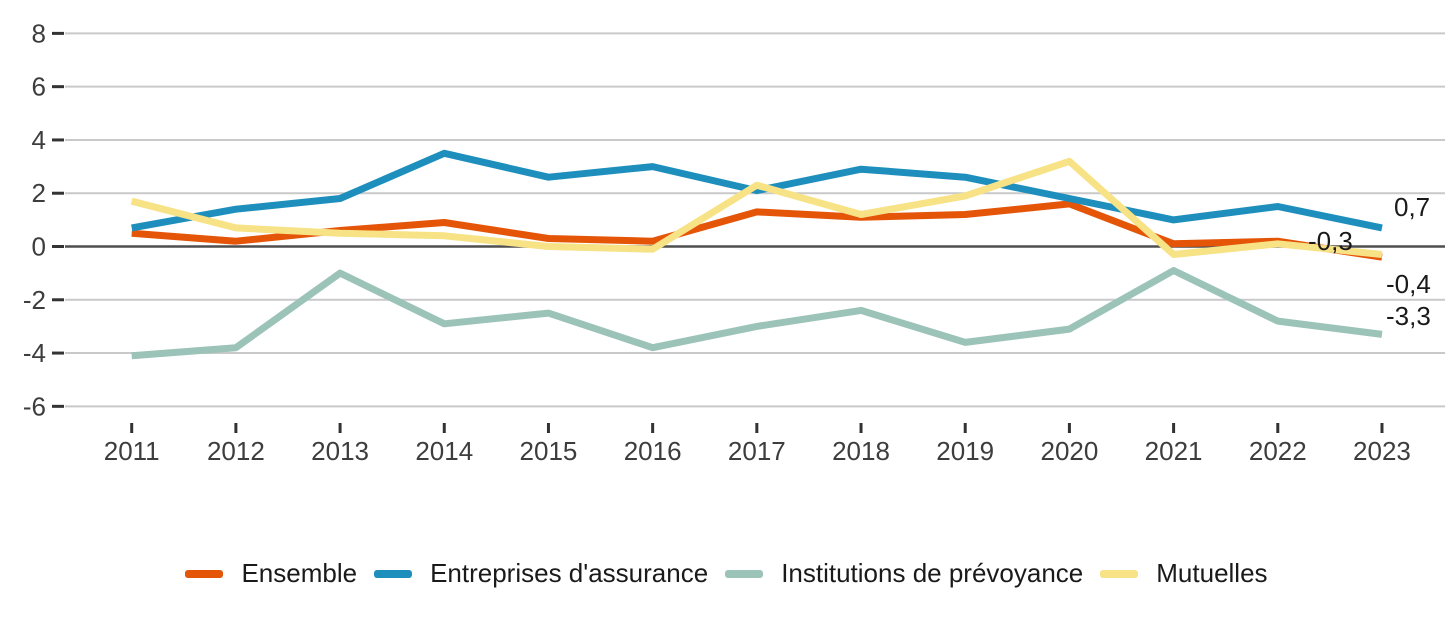  Describe the element at coordinates (1408, 284) in the screenshot. I see `end-value-label-ensemble: -0,4` at that location.